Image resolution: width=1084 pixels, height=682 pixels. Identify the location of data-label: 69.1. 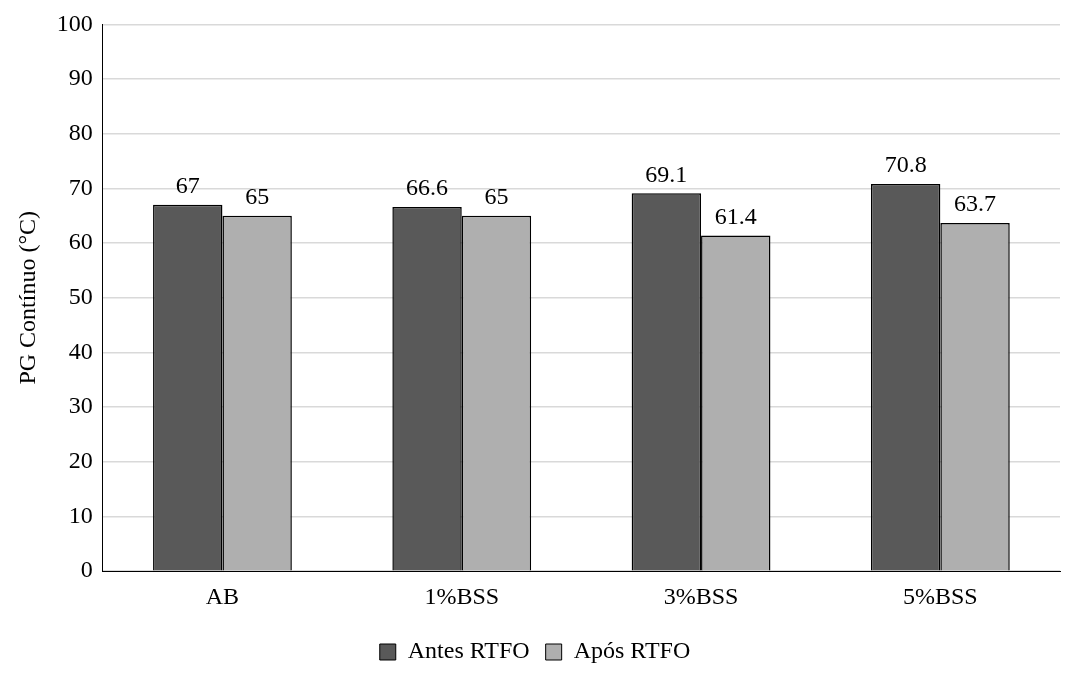
(666, 173).